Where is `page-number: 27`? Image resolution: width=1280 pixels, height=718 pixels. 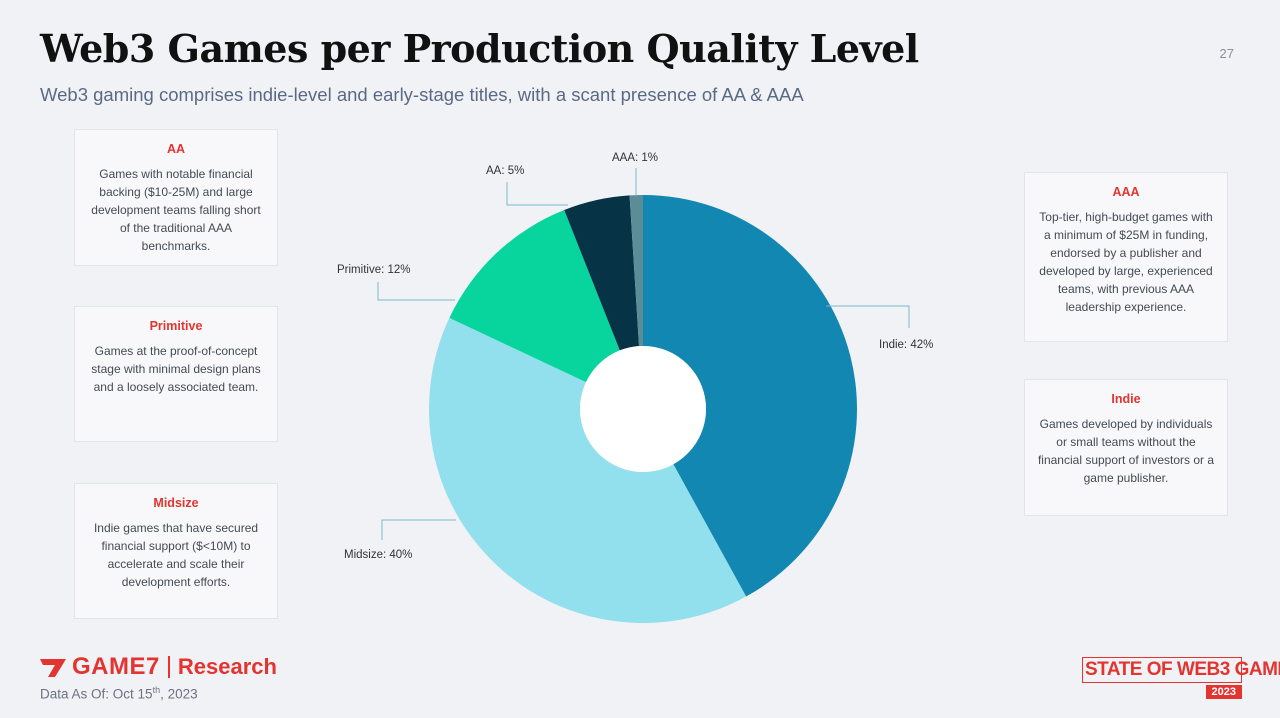
page-number: 27 is located at coordinates (1226, 53).